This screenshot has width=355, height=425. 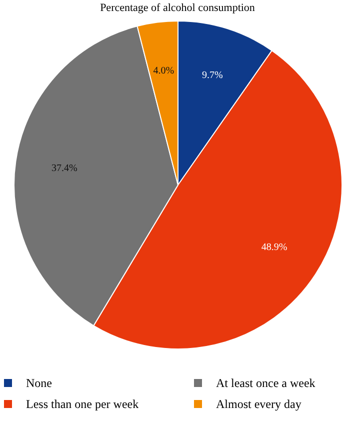 I want to click on data-label: 9.7%, so click(x=212, y=75).